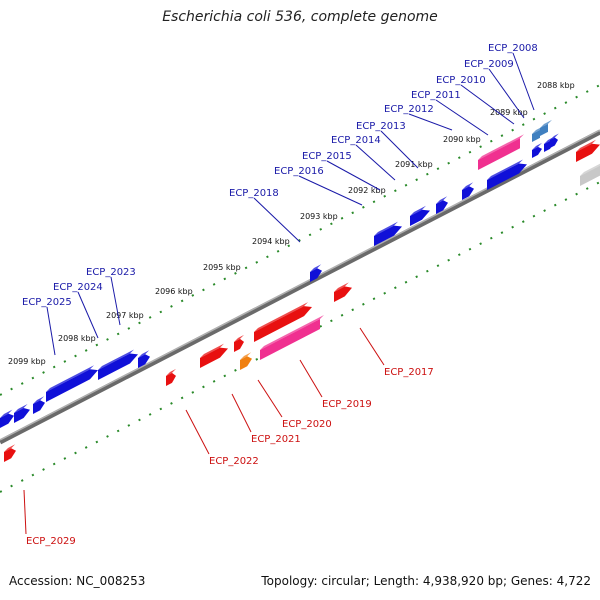  I want to click on kbp-tick-label: 2090 kbp, so click(462, 139).